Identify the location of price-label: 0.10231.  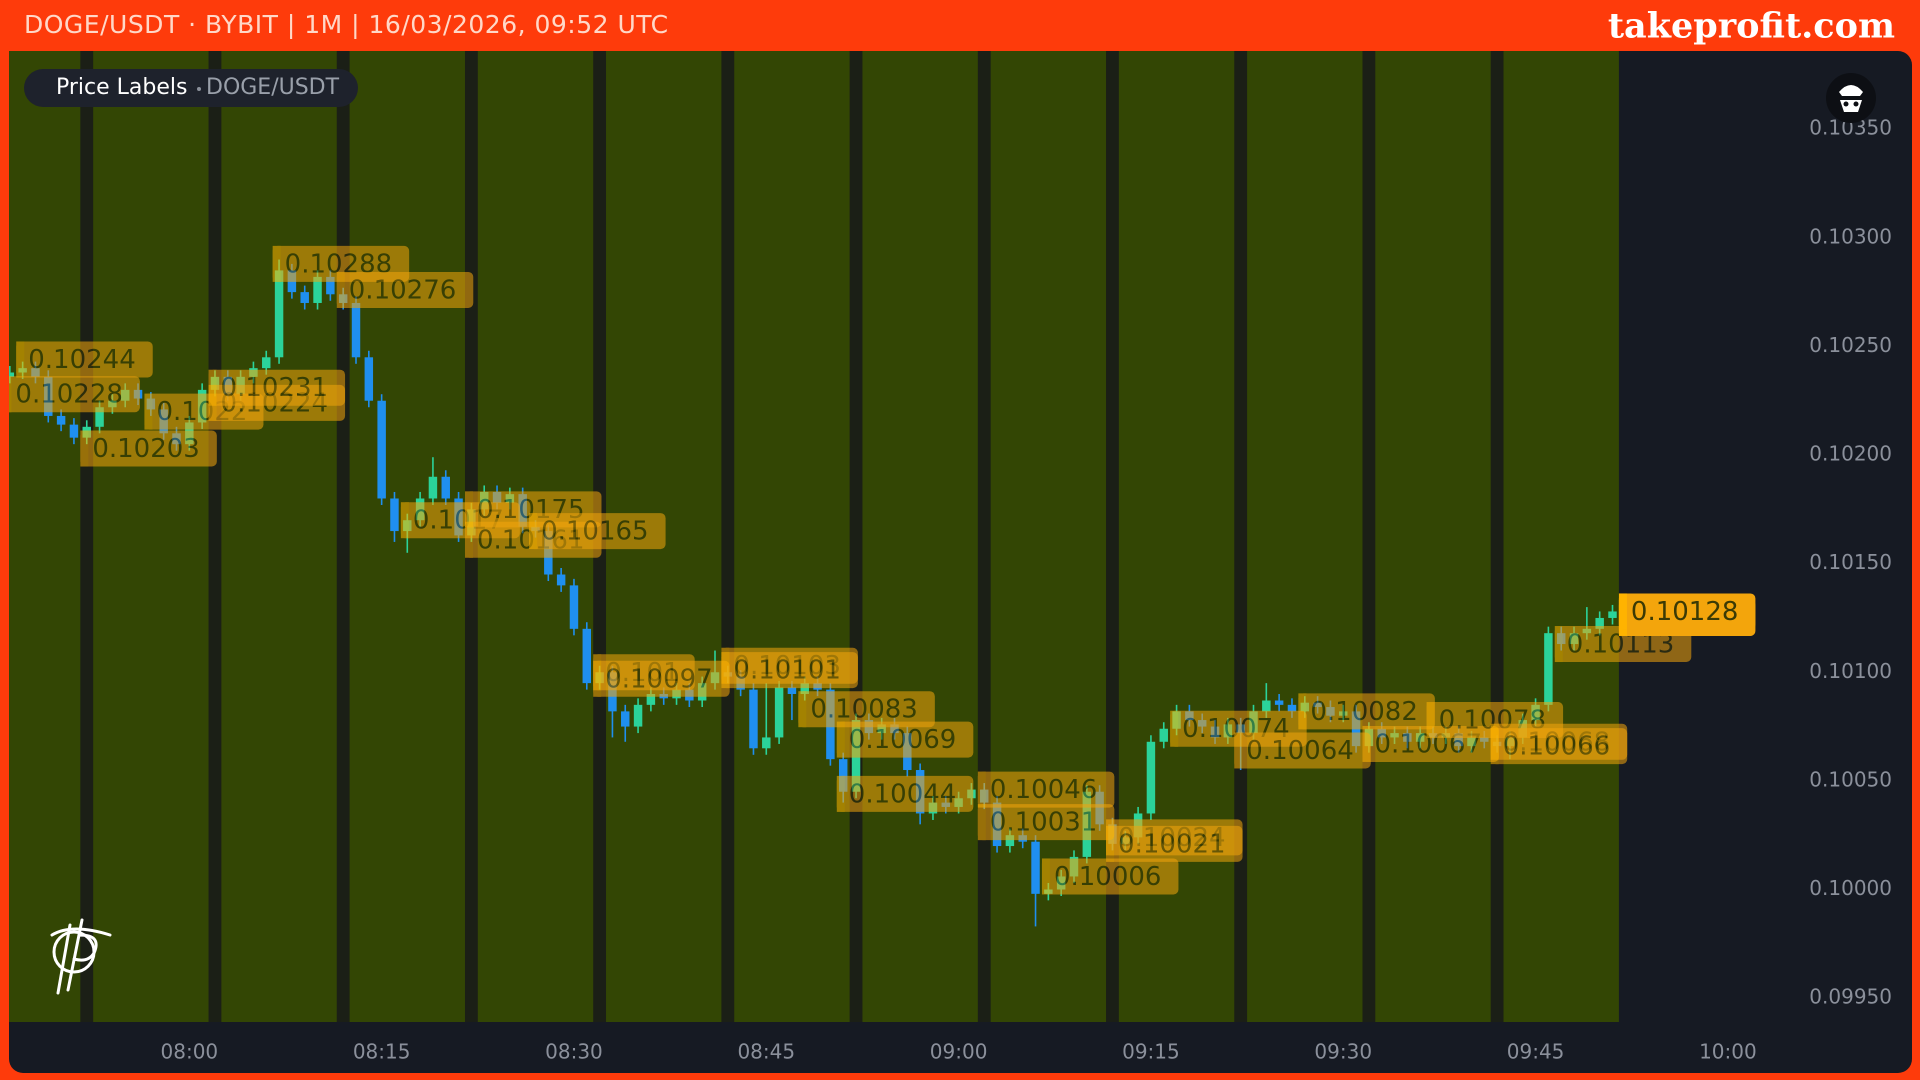
(277, 387).